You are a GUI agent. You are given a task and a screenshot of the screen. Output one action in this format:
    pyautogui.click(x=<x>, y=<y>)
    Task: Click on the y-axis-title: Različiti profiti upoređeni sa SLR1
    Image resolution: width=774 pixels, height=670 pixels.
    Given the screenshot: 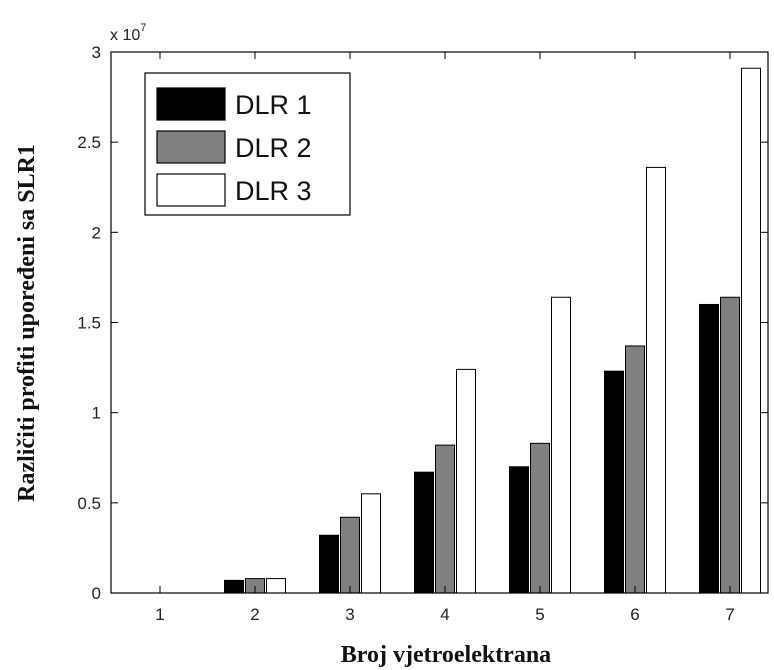 What is the action you would take?
    pyautogui.click(x=27, y=323)
    